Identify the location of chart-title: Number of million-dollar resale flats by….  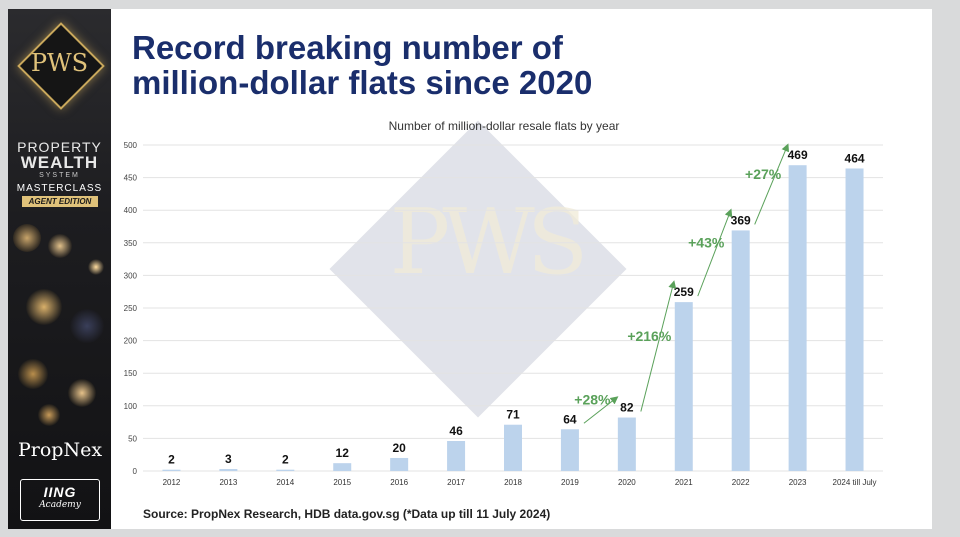
(504, 126).